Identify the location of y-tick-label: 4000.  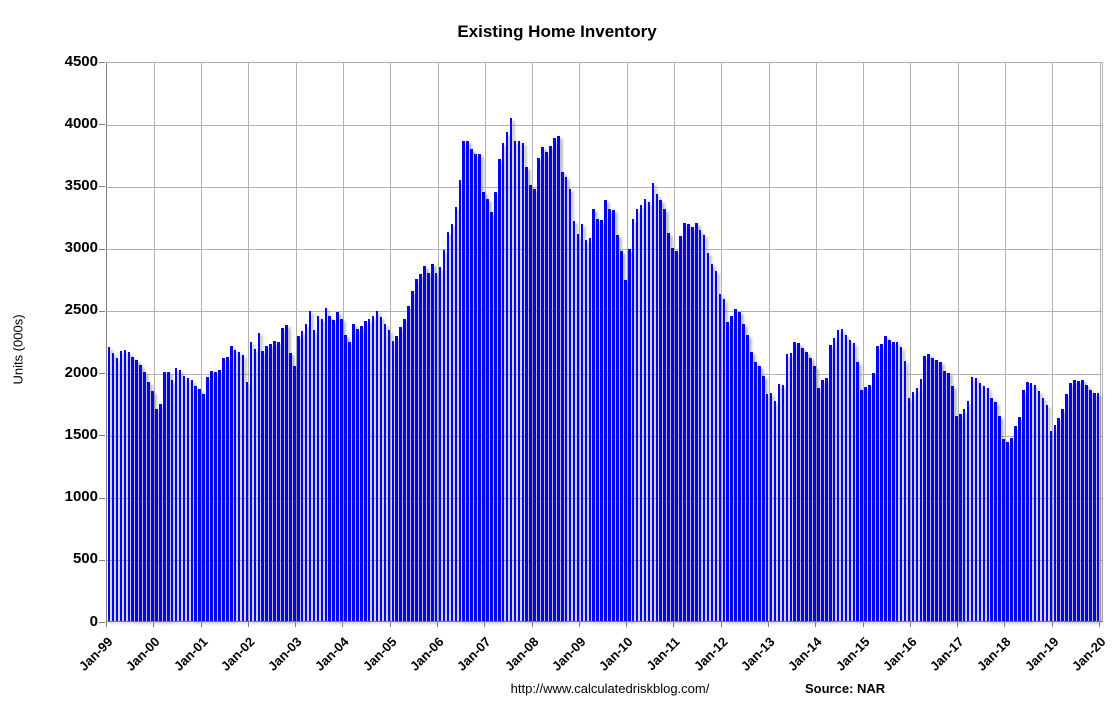
(81, 123).